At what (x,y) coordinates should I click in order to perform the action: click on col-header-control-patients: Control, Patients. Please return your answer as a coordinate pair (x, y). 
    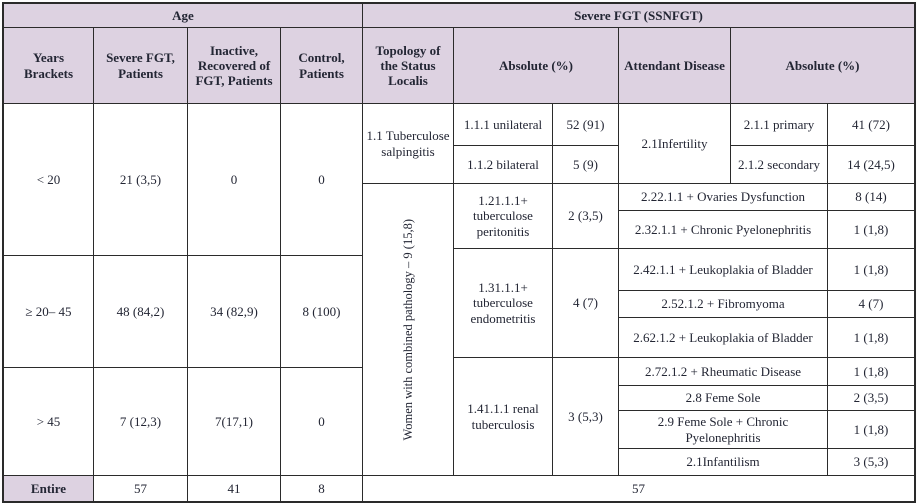
    Looking at the image, I should click on (322, 66).